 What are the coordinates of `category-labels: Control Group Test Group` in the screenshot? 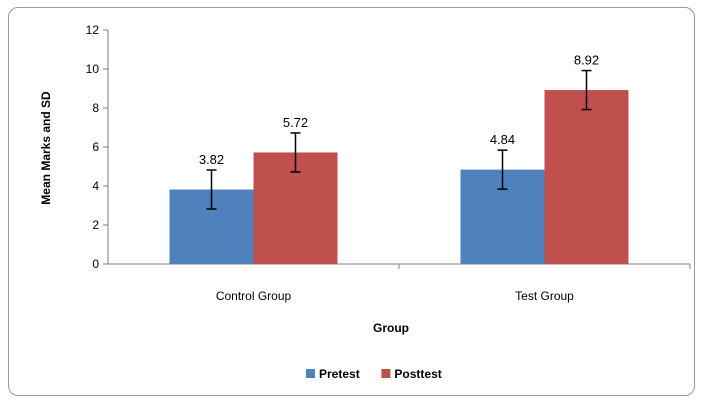 It's located at (395, 296).